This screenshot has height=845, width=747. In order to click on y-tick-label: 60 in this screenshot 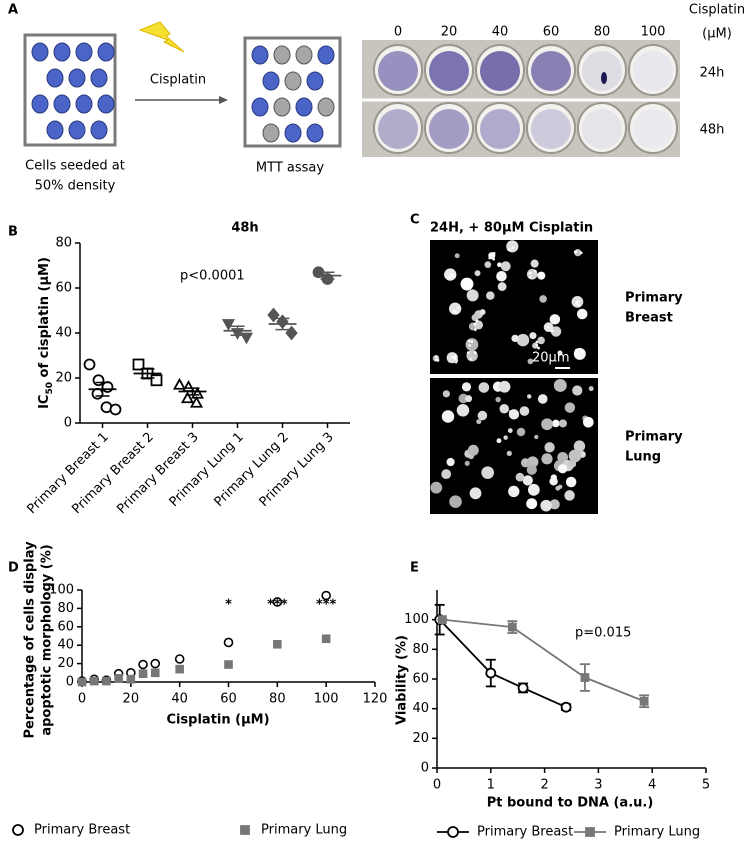, I will do `click(420, 679)`.